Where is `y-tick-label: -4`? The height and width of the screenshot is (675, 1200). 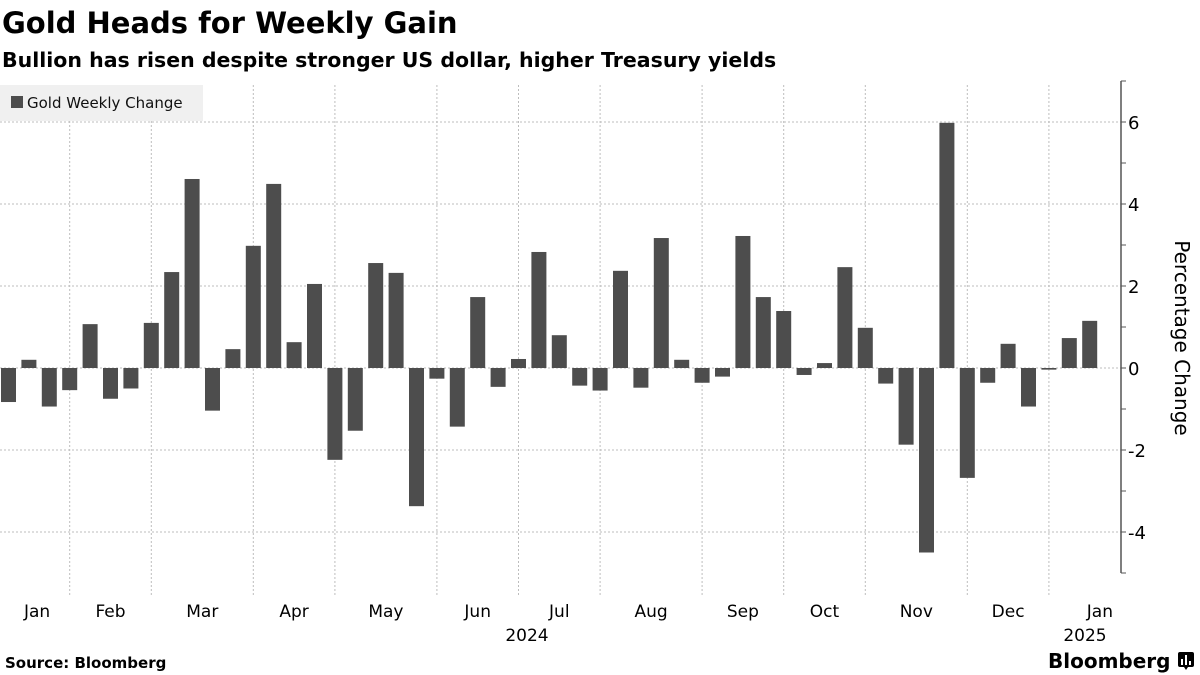 y-tick-label: -4 is located at coordinates (1137, 533).